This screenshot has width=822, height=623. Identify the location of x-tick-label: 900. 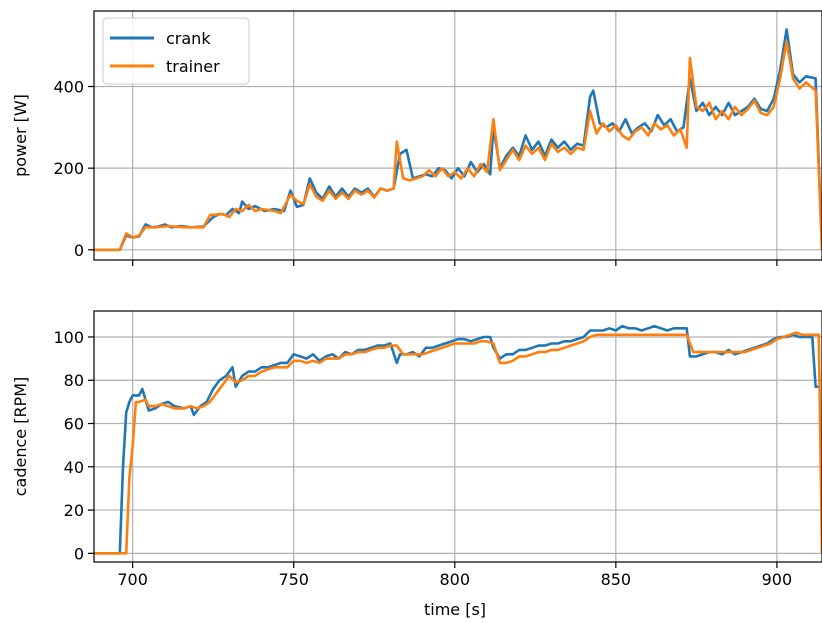
(777, 579).